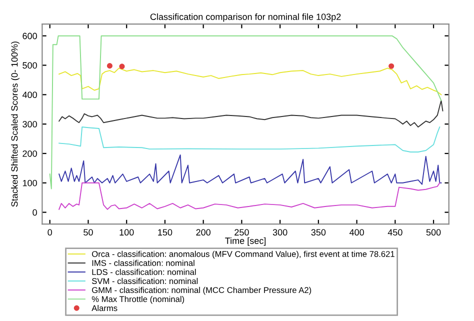  I want to click on legend-label: GMM - classification: nominal (MCC Chamber Pressure A2), so click(202, 290).